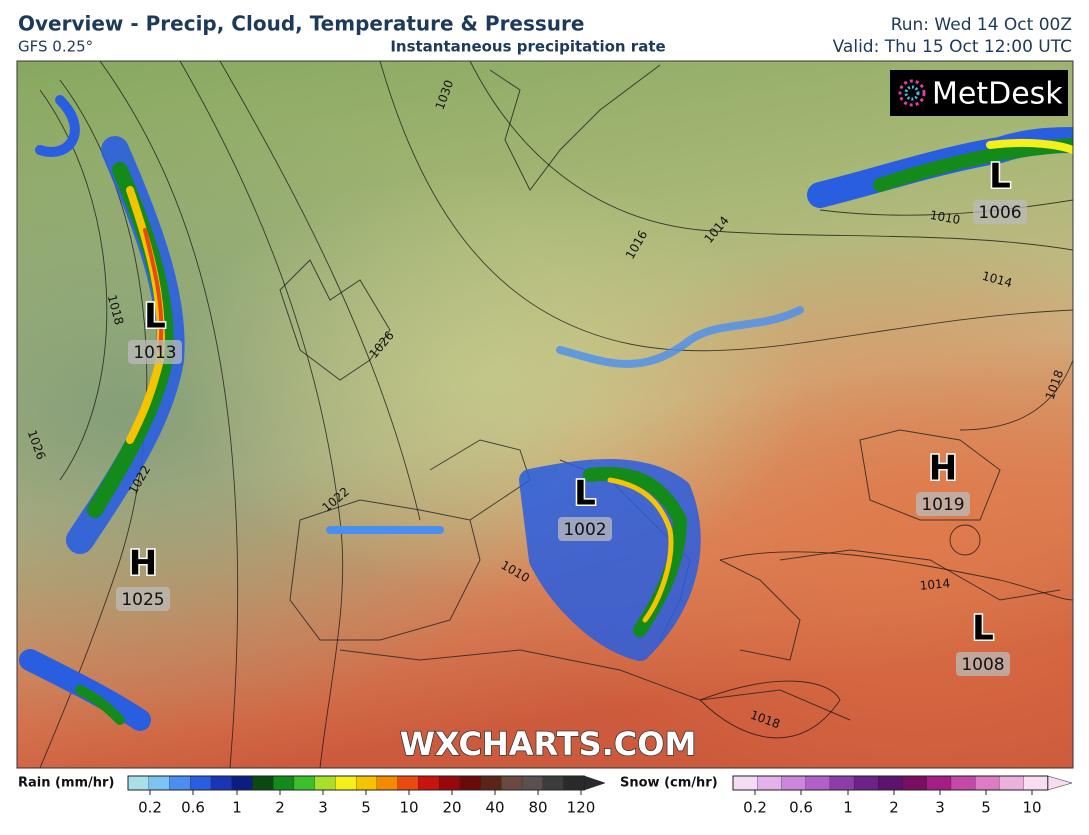 The width and height of the screenshot is (1089, 835). I want to click on rain-legend-title: Rain (mm/hr), so click(66, 783).